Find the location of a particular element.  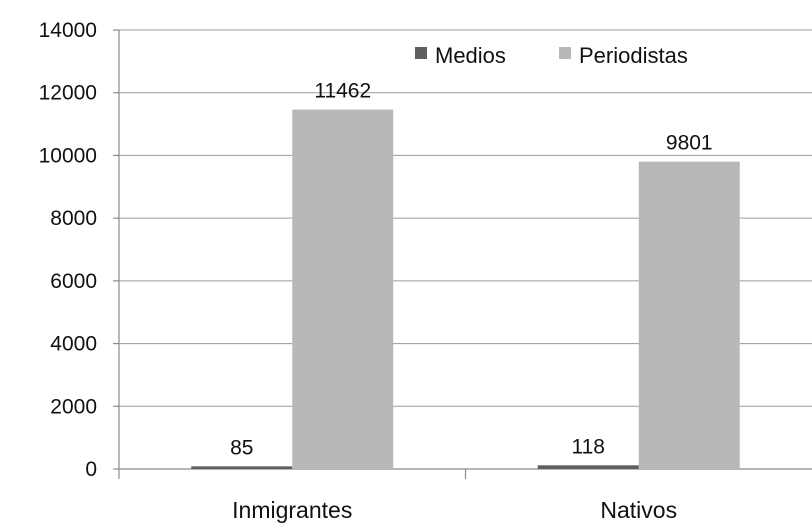

legend-swatch-medios is located at coordinates (421, 53).